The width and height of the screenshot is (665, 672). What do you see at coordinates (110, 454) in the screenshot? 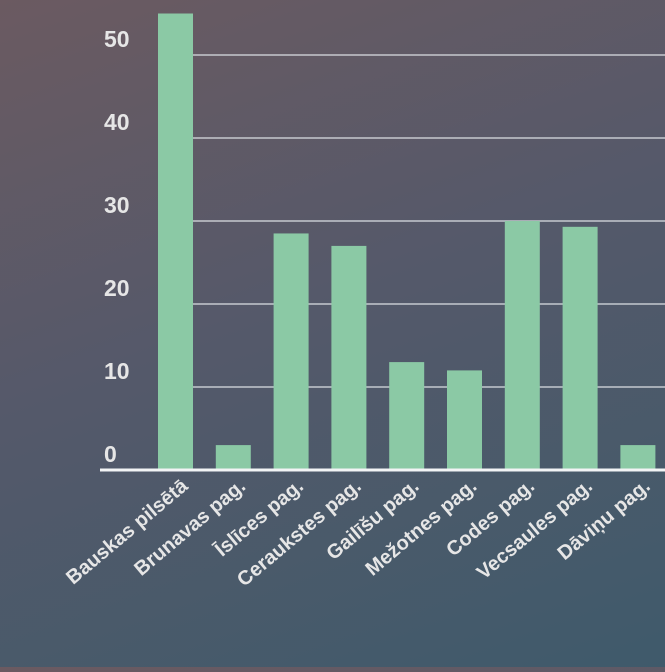
I see `y-tick-label: 0` at bounding box center [110, 454].